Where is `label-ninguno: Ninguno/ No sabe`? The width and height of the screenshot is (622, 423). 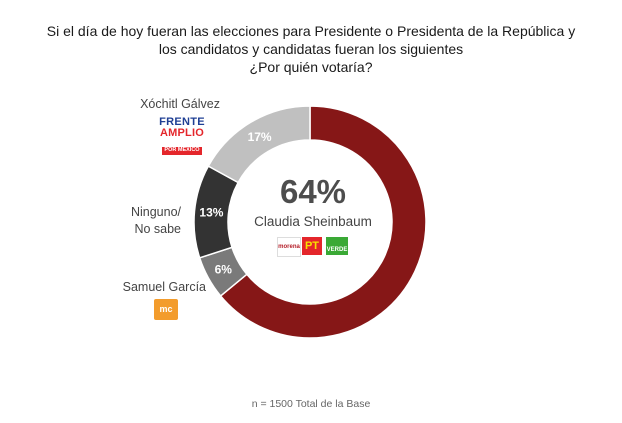
label-ninguno: Ninguno/ No sabe is located at coordinates (155, 220).